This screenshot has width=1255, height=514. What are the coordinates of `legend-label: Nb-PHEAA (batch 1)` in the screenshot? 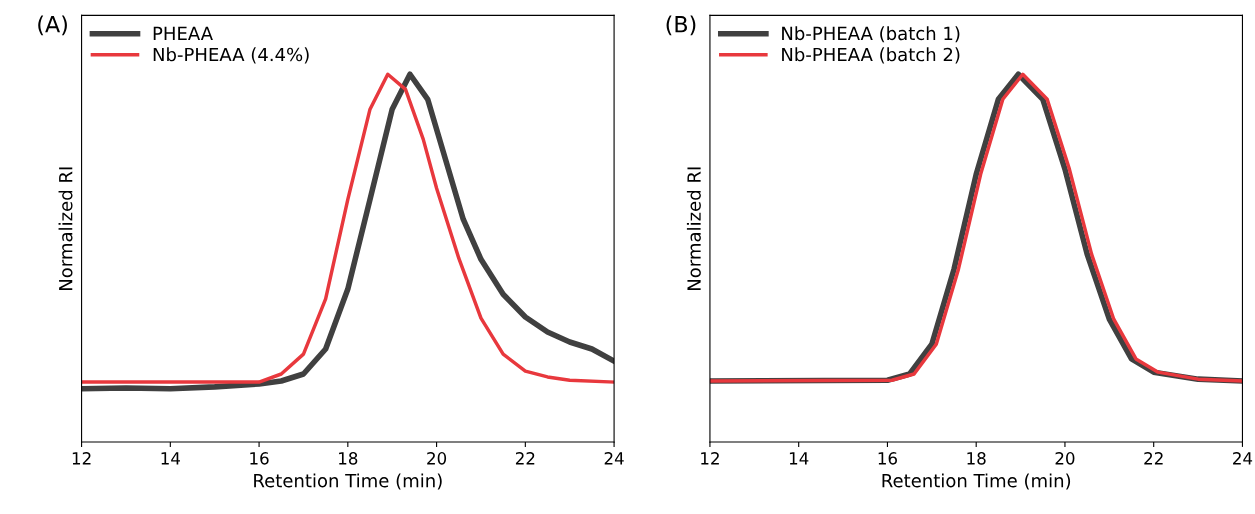 It's located at (871, 34).